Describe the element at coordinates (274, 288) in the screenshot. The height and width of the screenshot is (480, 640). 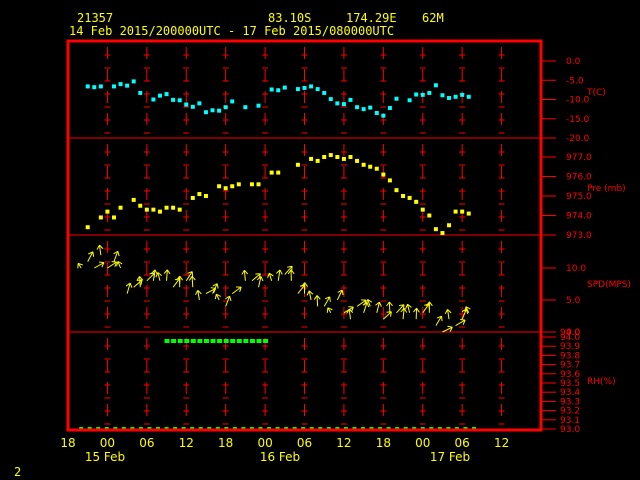
I see `wind-series` at that location.